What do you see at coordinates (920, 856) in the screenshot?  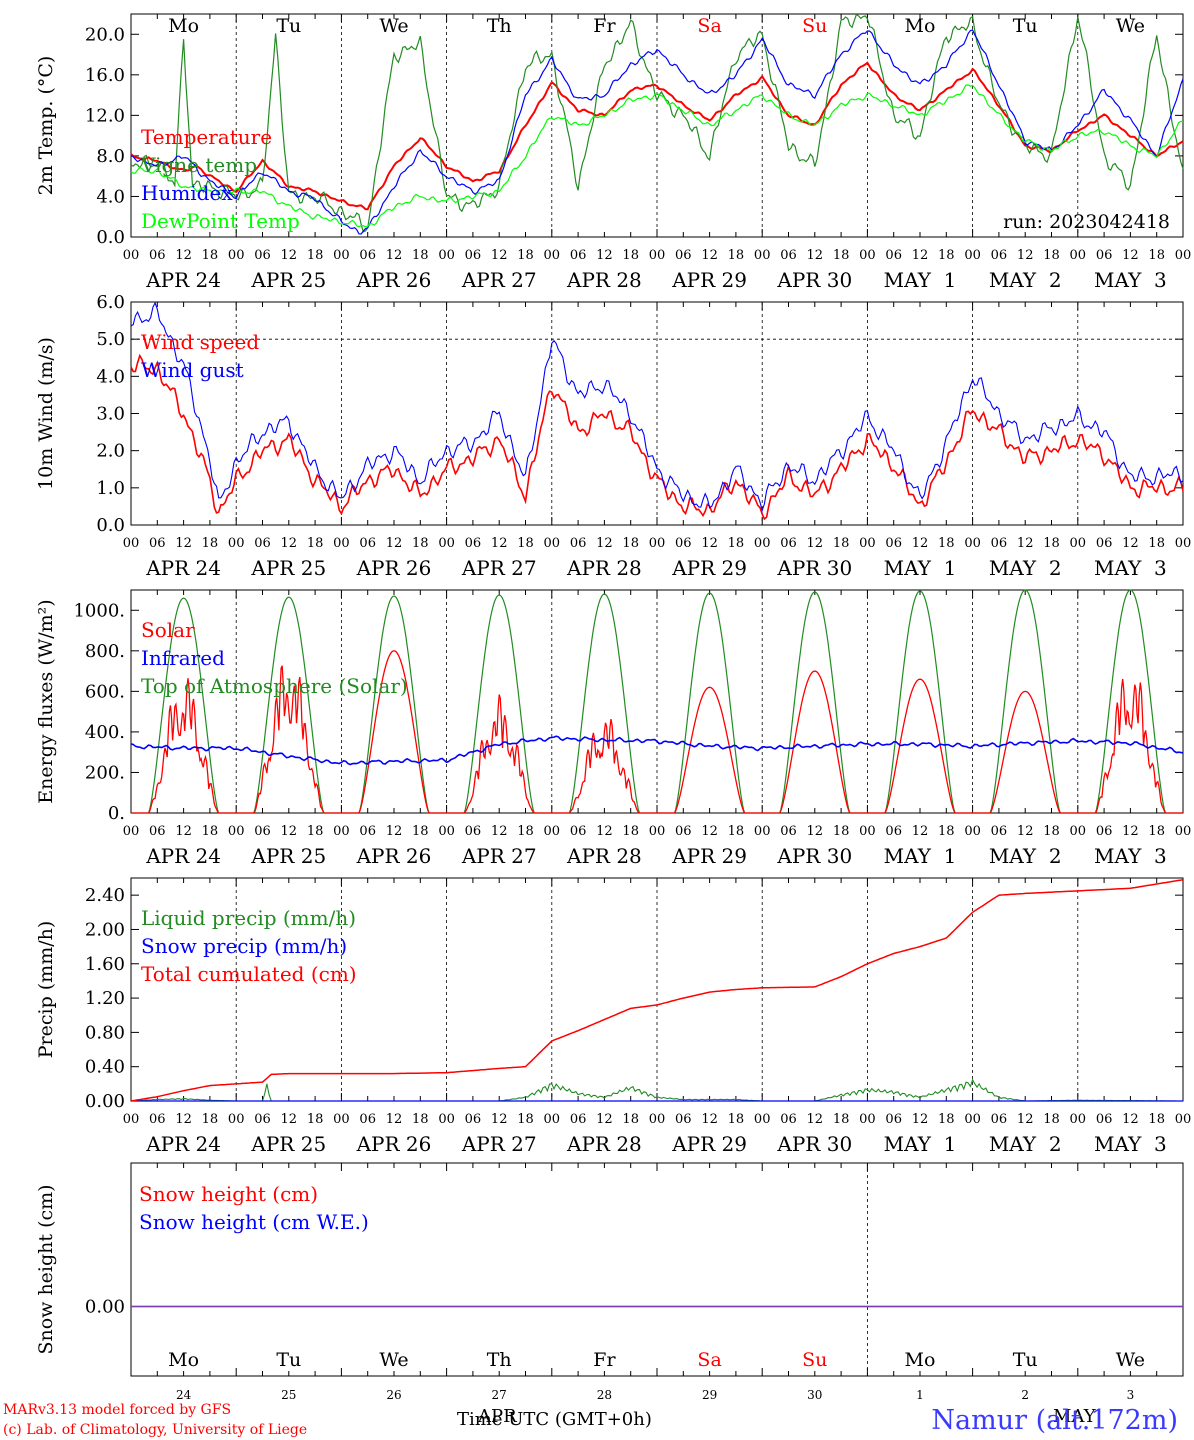 I see `date-label: MAY 1` at bounding box center [920, 856].